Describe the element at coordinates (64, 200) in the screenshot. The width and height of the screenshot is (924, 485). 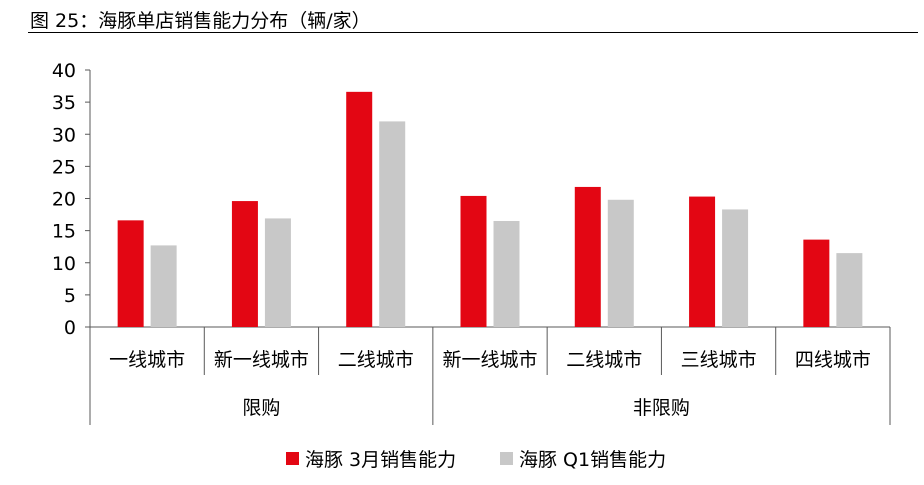
I see `y-tick-label: 20` at that location.